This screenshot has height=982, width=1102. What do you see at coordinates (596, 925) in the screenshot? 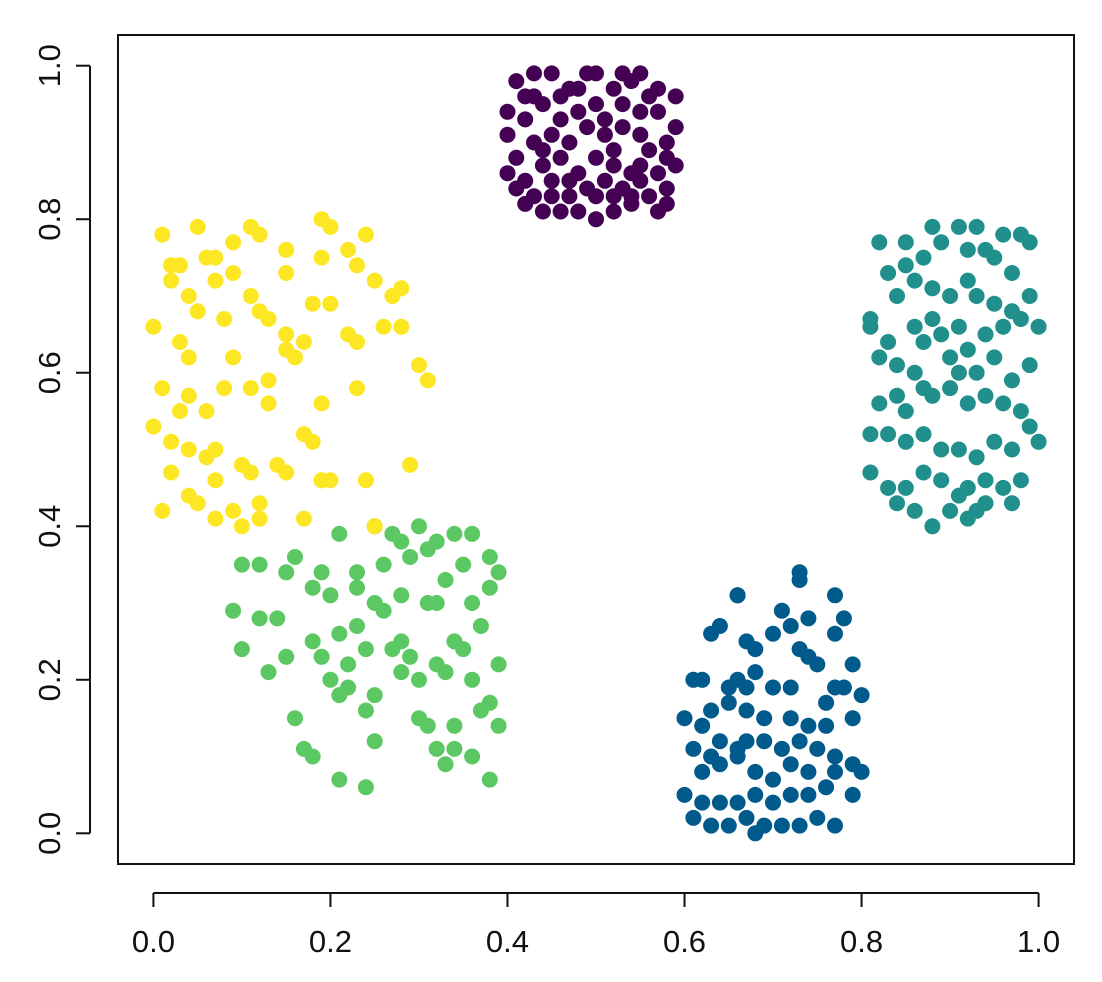
I see `x-axis: 0.0 0.2 0.4 0.6 0.8 1.0` at bounding box center [596, 925].